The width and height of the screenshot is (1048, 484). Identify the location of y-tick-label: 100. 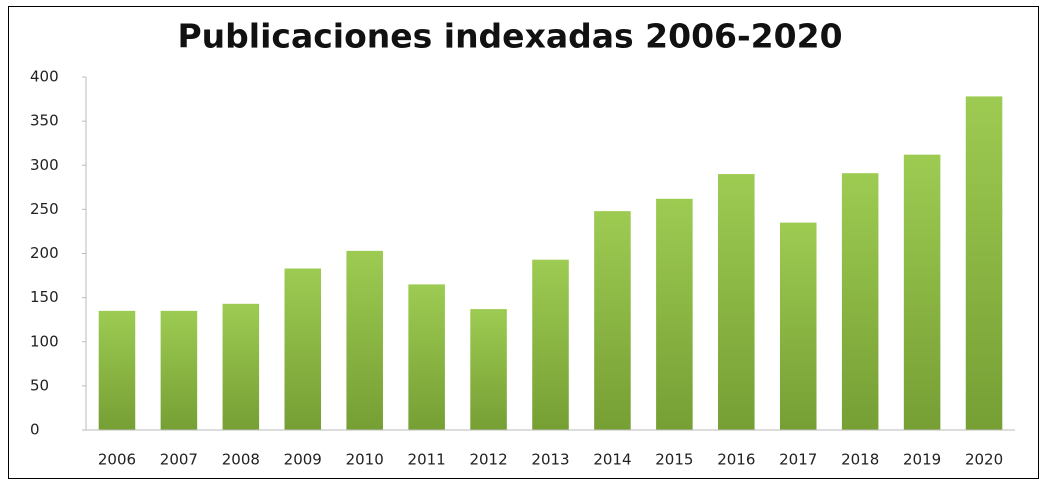
(44, 341).